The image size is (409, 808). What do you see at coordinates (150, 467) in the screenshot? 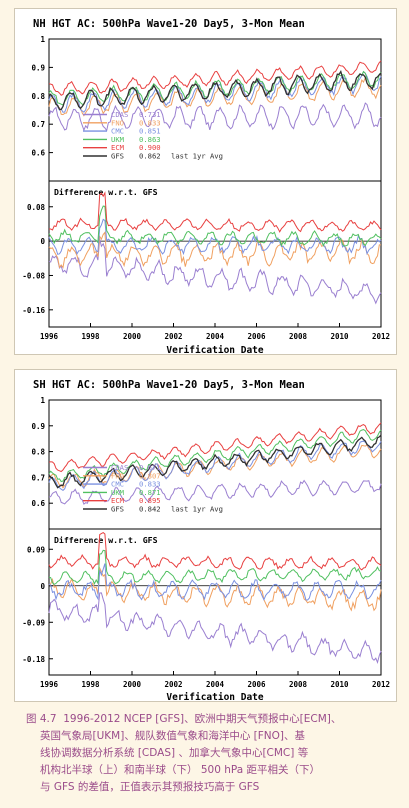
I see `legend-value-cdas: 0.671` at bounding box center [150, 467].